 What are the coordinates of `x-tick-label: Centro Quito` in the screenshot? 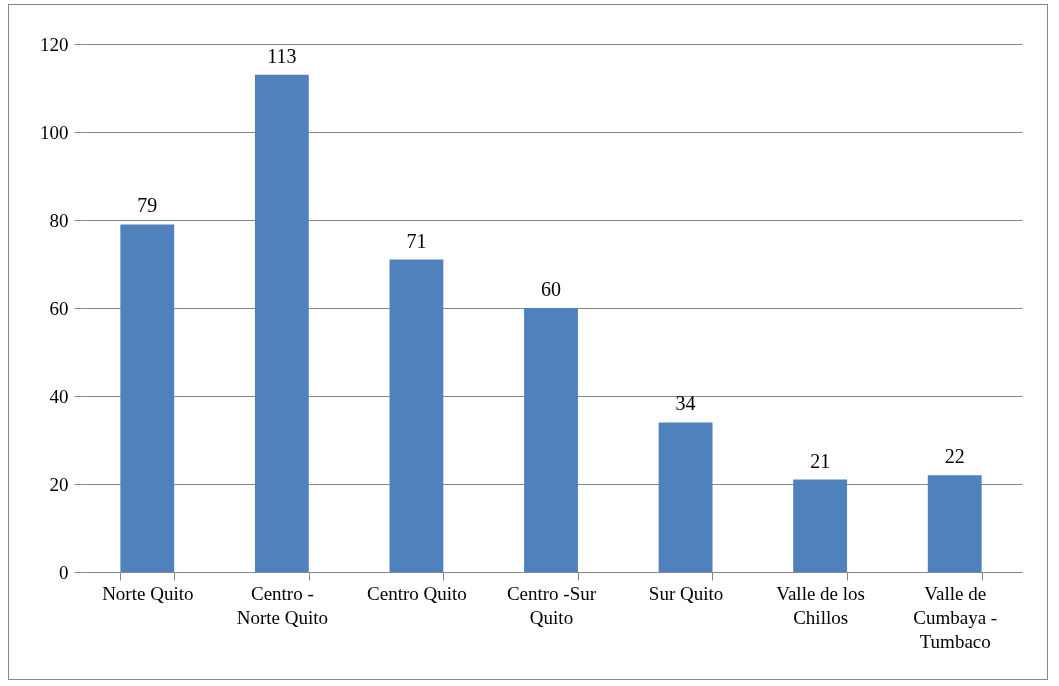 It's located at (417, 593).